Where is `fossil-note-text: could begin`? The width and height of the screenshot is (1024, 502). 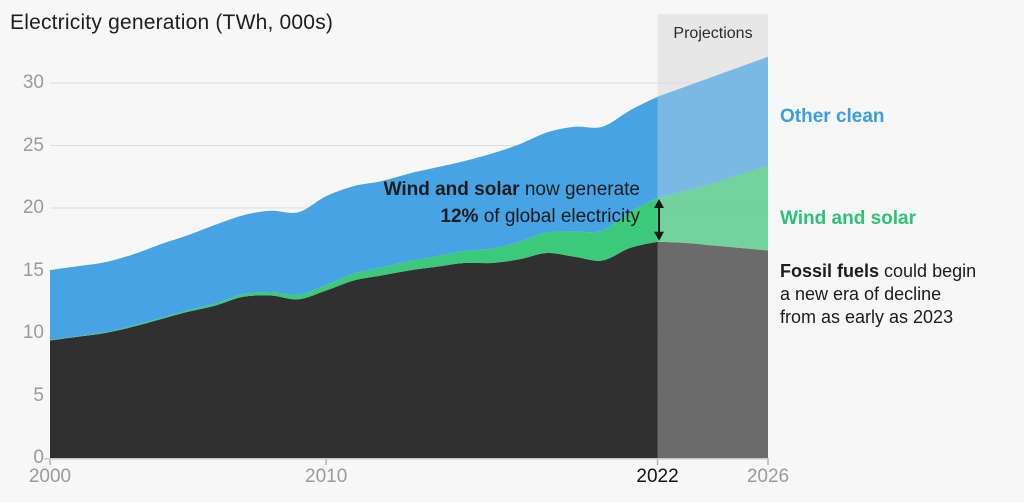
fossil-note-text: could begin is located at coordinates (928, 271).